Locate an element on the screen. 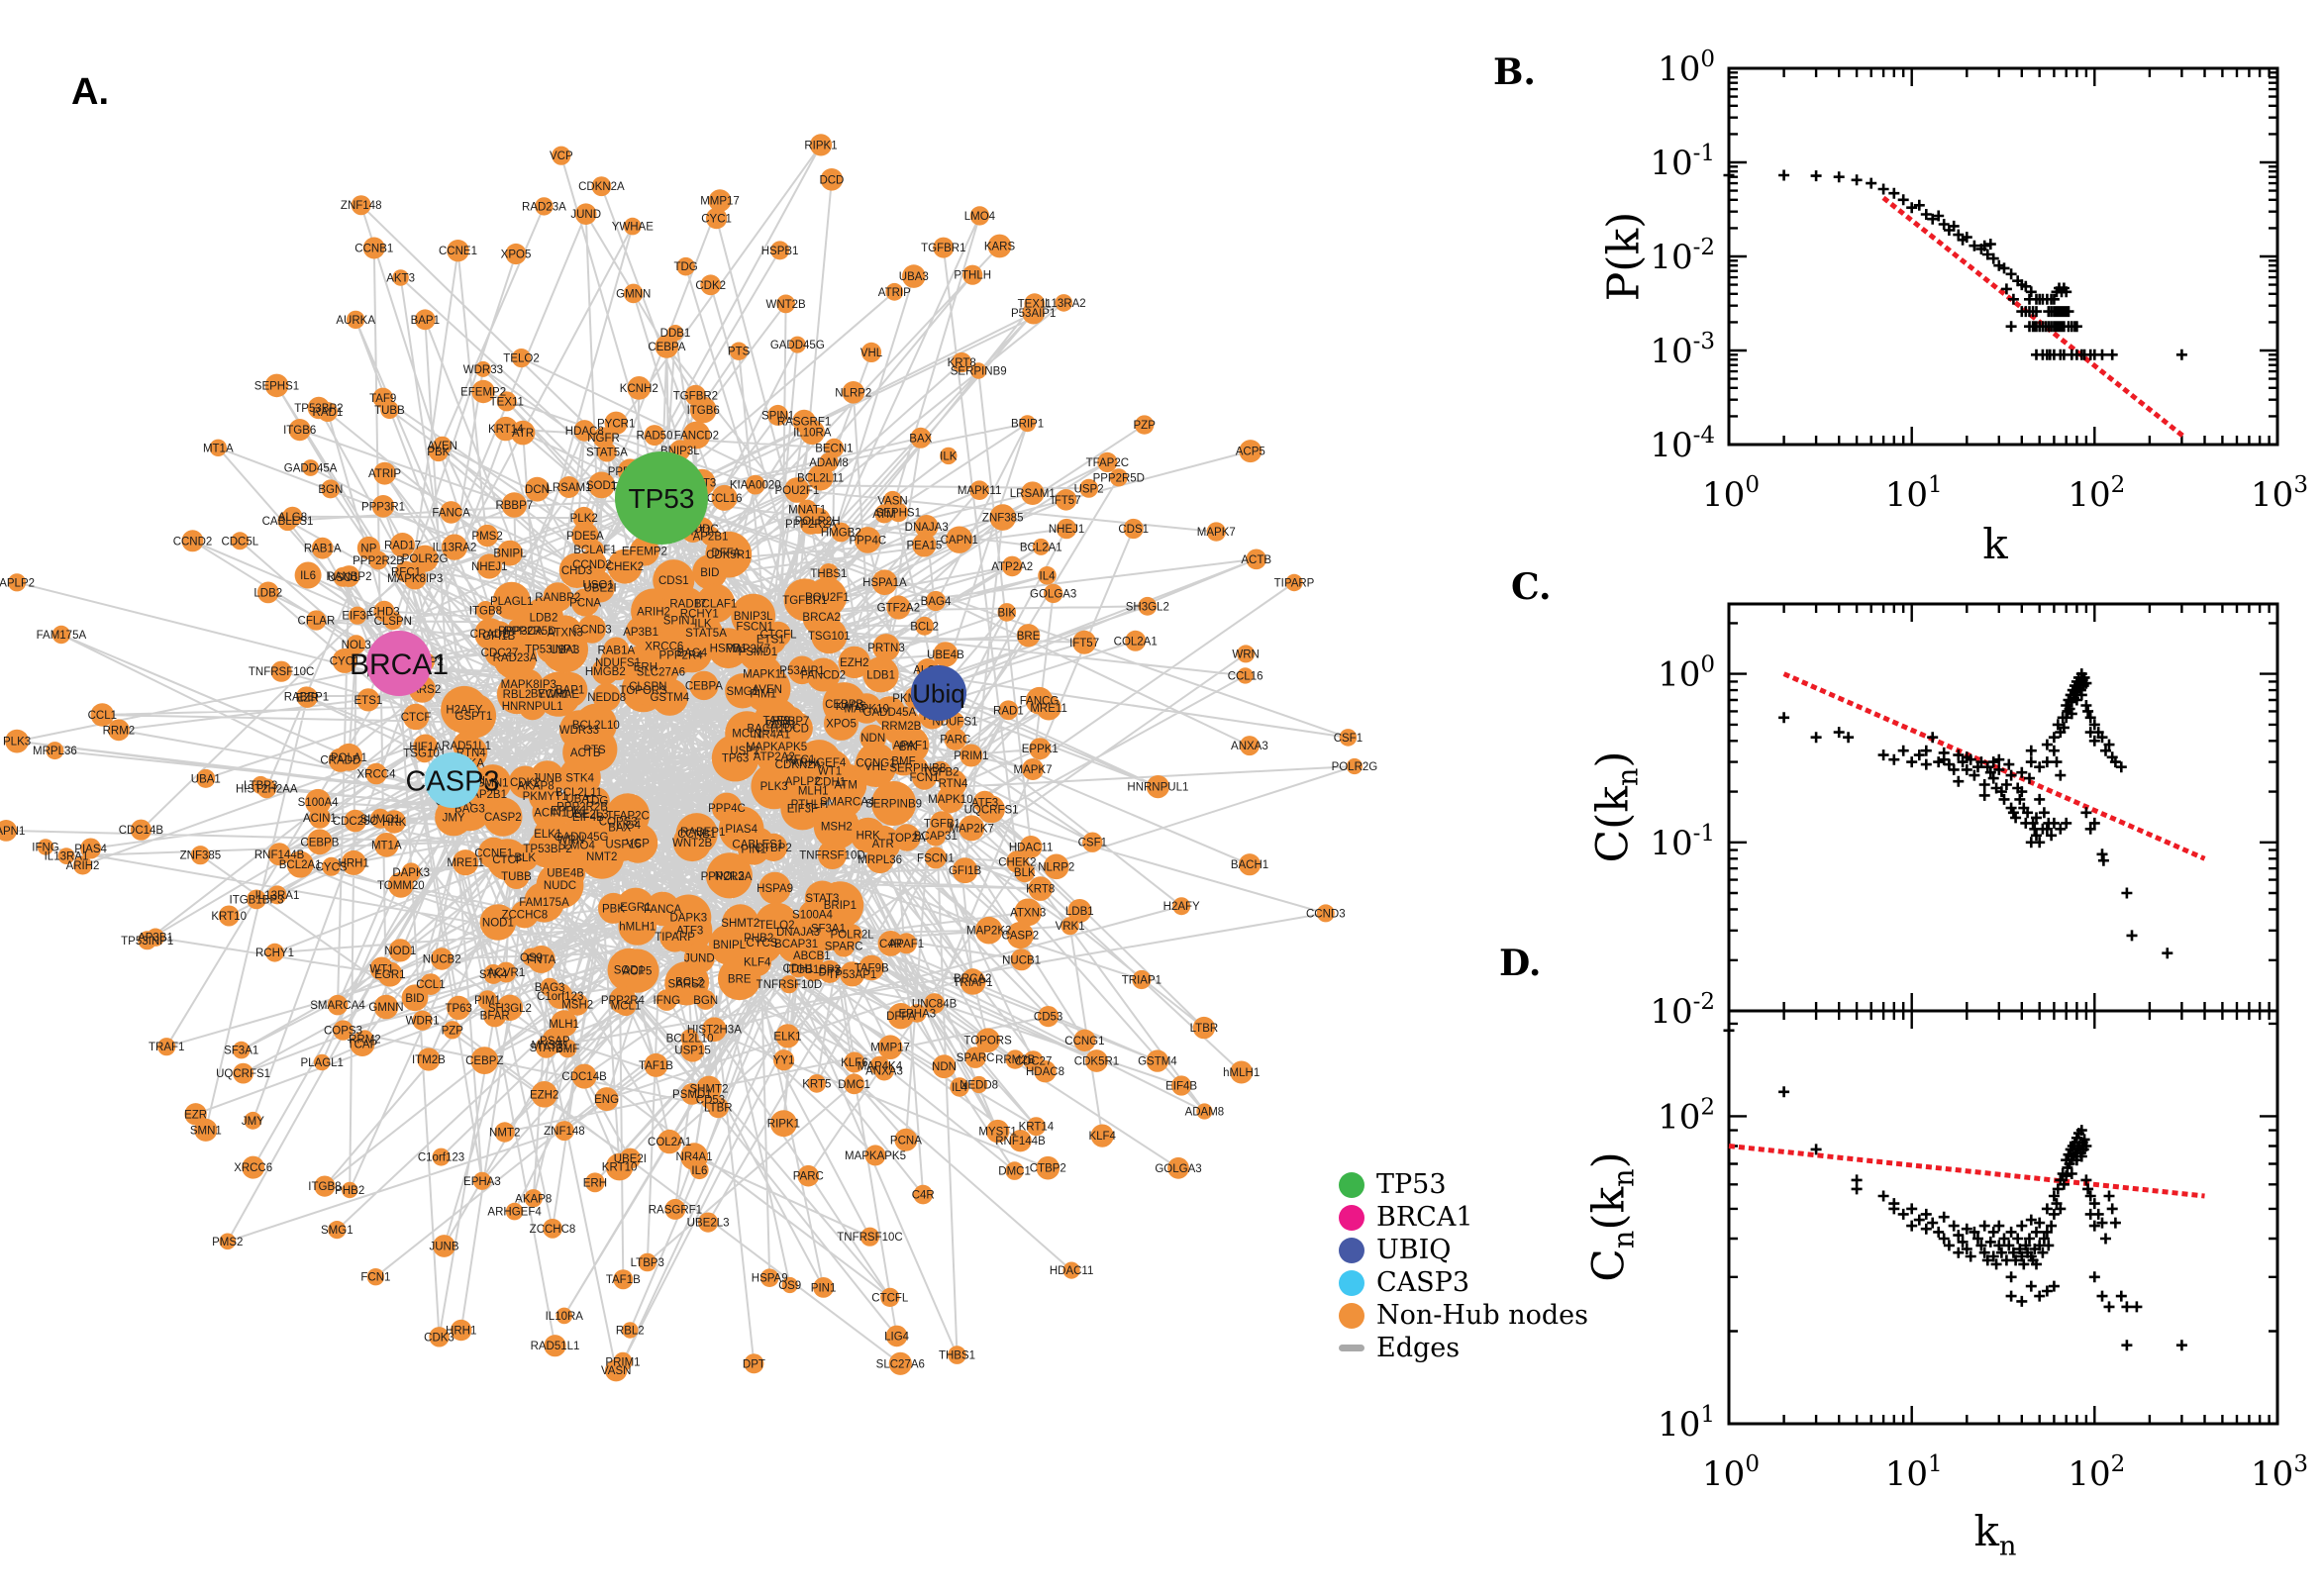 Image resolution: width=2323 pixels, height=1596 pixels. network-node-label: CDC14B is located at coordinates (584, 1077).